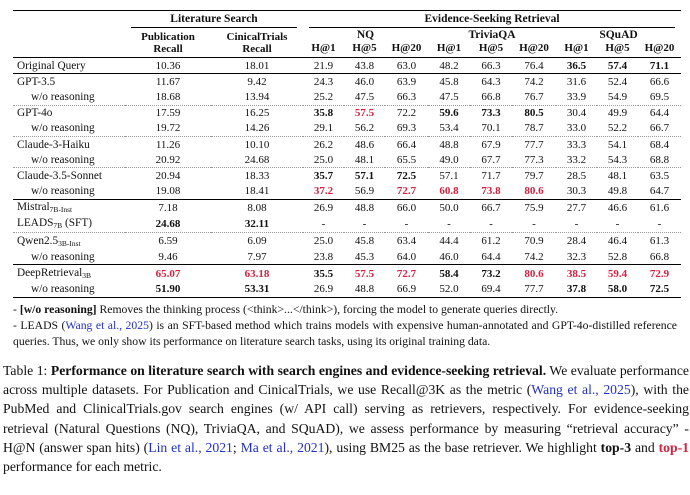 The height and width of the screenshot is (495, 690). I want to click on value-cell: 56.9, so click(364, 191).